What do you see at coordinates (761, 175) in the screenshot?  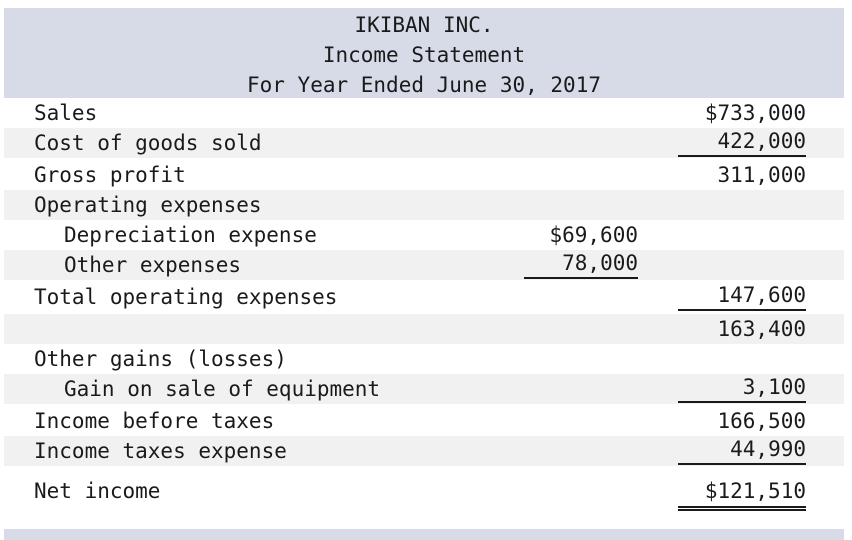 I see `amount-total: 311,000` at bounding box center [761, 175].